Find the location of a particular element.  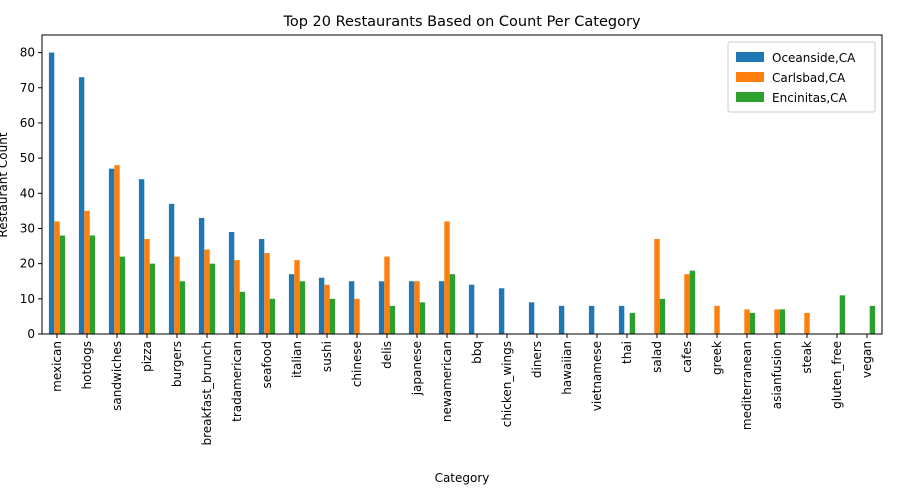

x-tick-label-vegan: vegan is located at coordinates (867, 359).